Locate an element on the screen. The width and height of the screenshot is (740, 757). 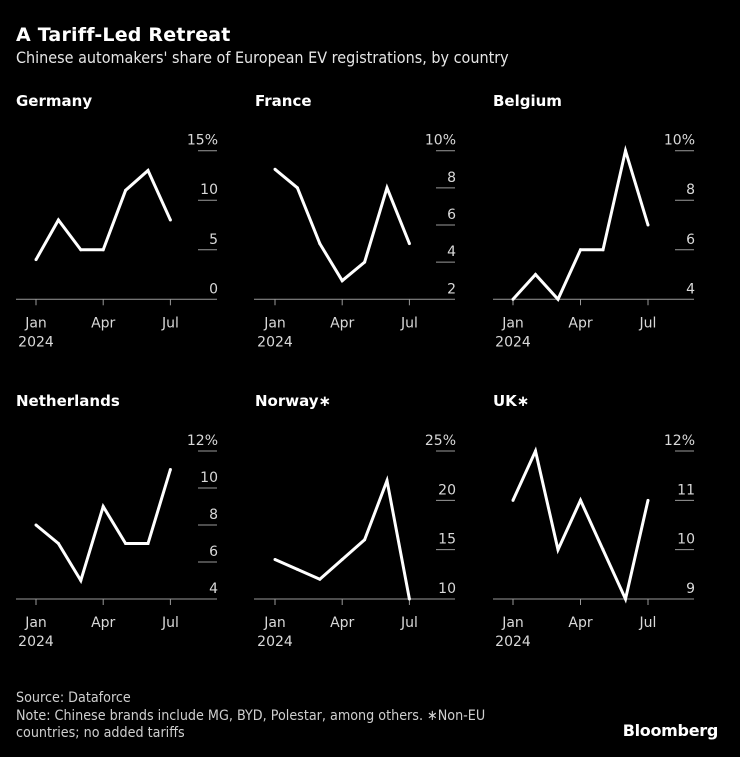
panel-title-germany: Germany is located at coordinates (54, 101).